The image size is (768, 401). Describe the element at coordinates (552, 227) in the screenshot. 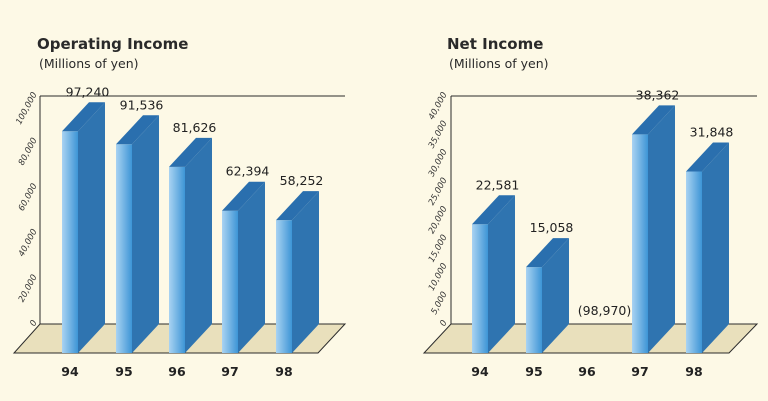

I see `data-label: 15,058` at that location.